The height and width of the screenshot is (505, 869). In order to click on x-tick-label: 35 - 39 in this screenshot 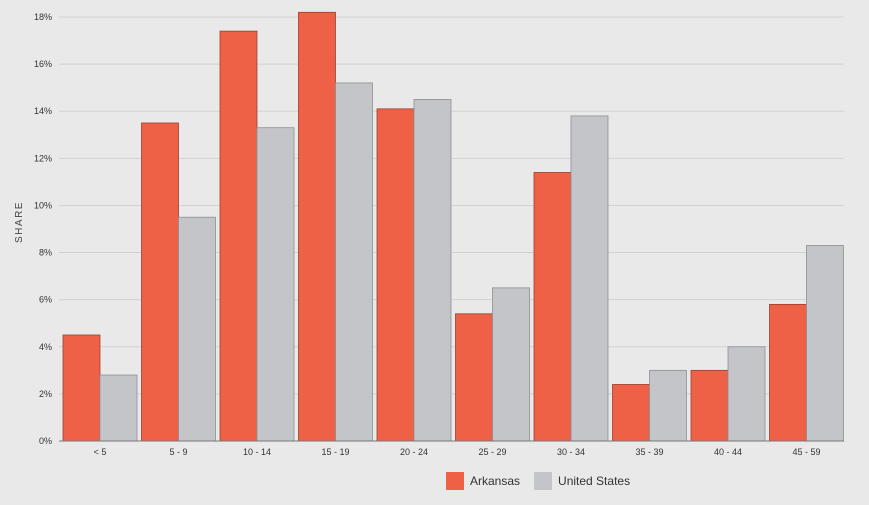, I will do `click(649, 452)`.